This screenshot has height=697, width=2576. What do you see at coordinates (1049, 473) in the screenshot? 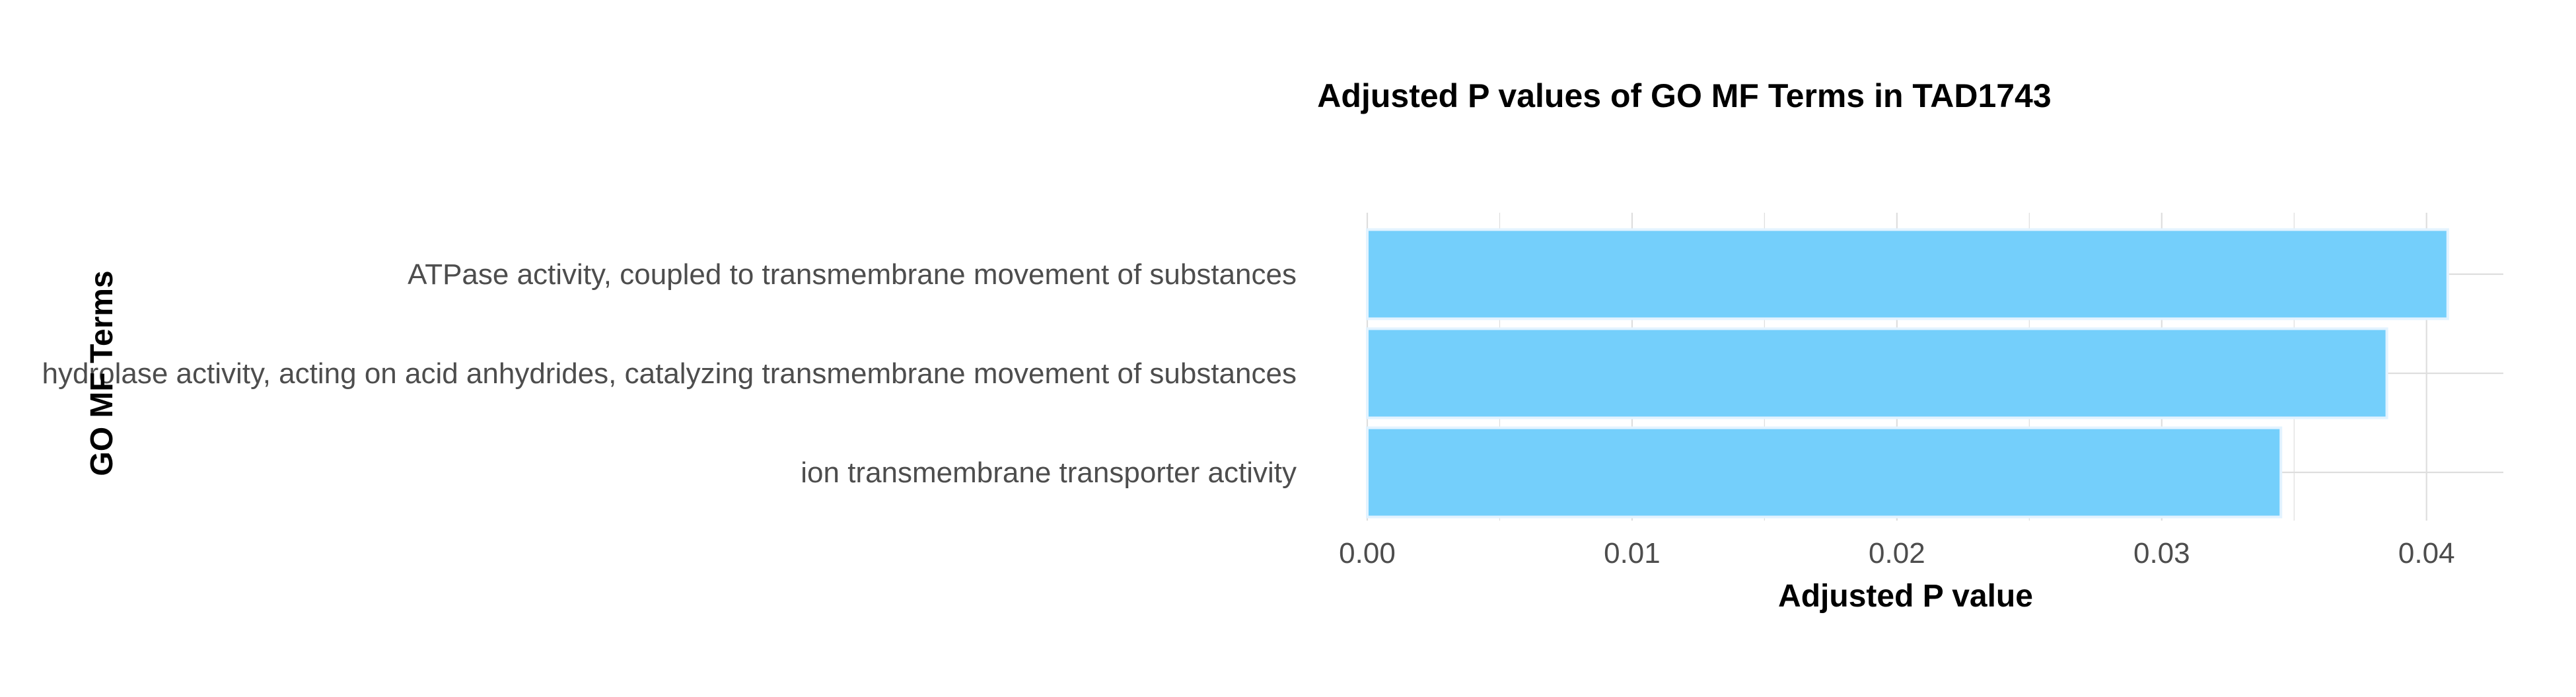
I see `y-tick-label: ion transmembrane transporter activity` at bounding box center [1049, 473].